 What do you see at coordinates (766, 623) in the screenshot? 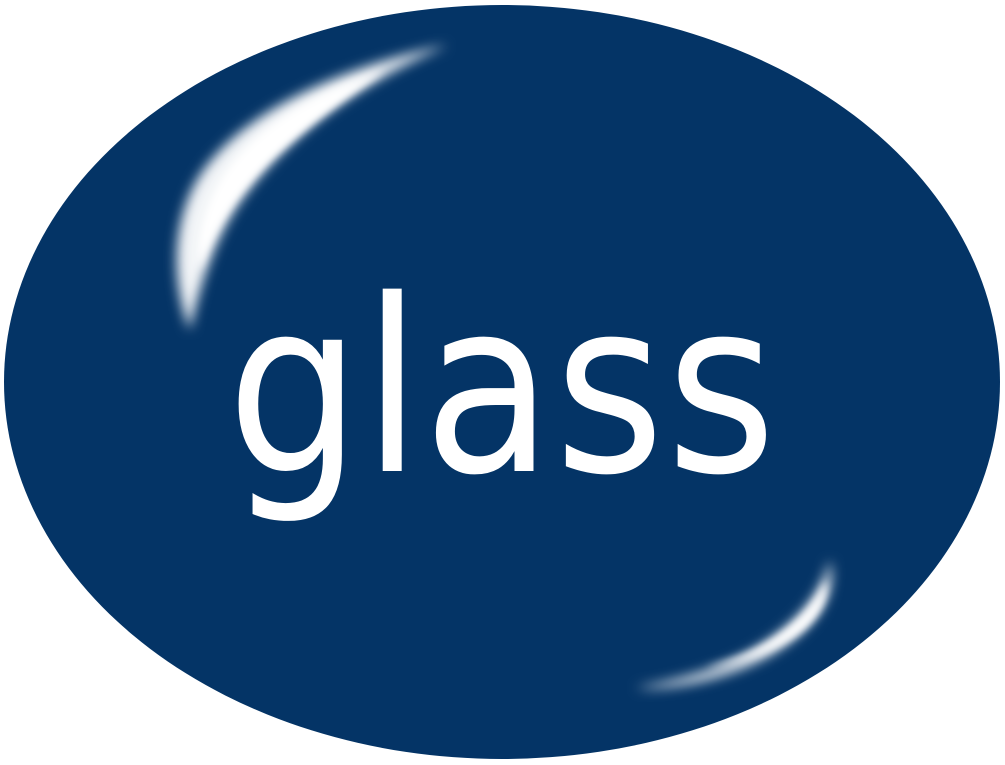
I see `highlight-bottom-right-core` at bounding box center [766, 623].